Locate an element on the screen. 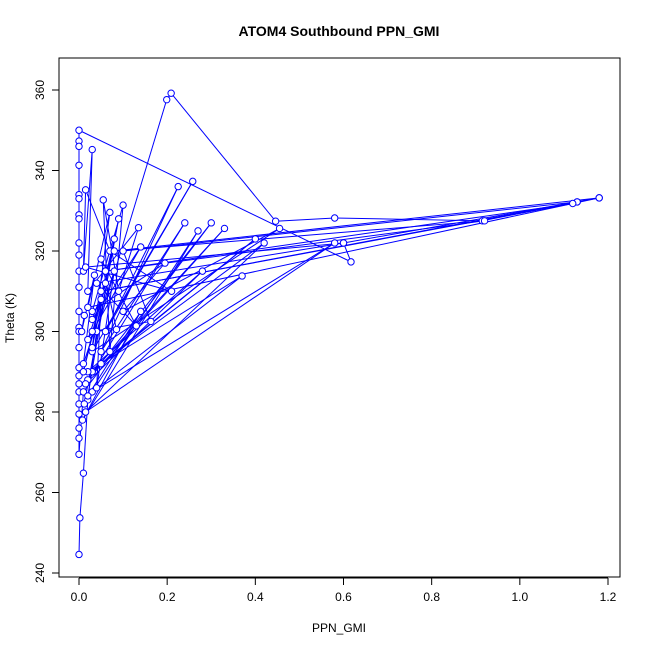  y-tick-label: 240 is located at coordinates (40, 573).